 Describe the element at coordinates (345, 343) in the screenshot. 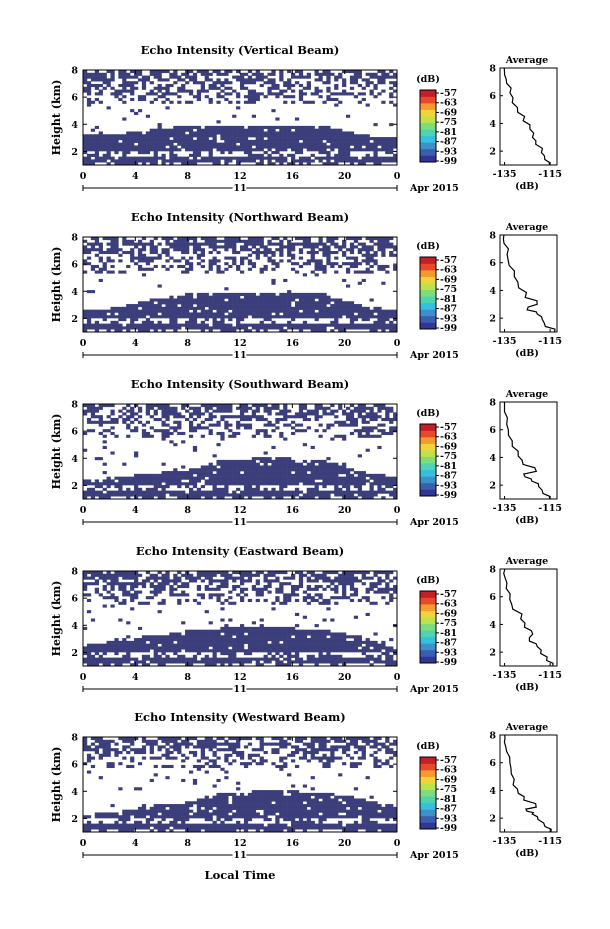

I see `x-tick-label: 20` at that location.